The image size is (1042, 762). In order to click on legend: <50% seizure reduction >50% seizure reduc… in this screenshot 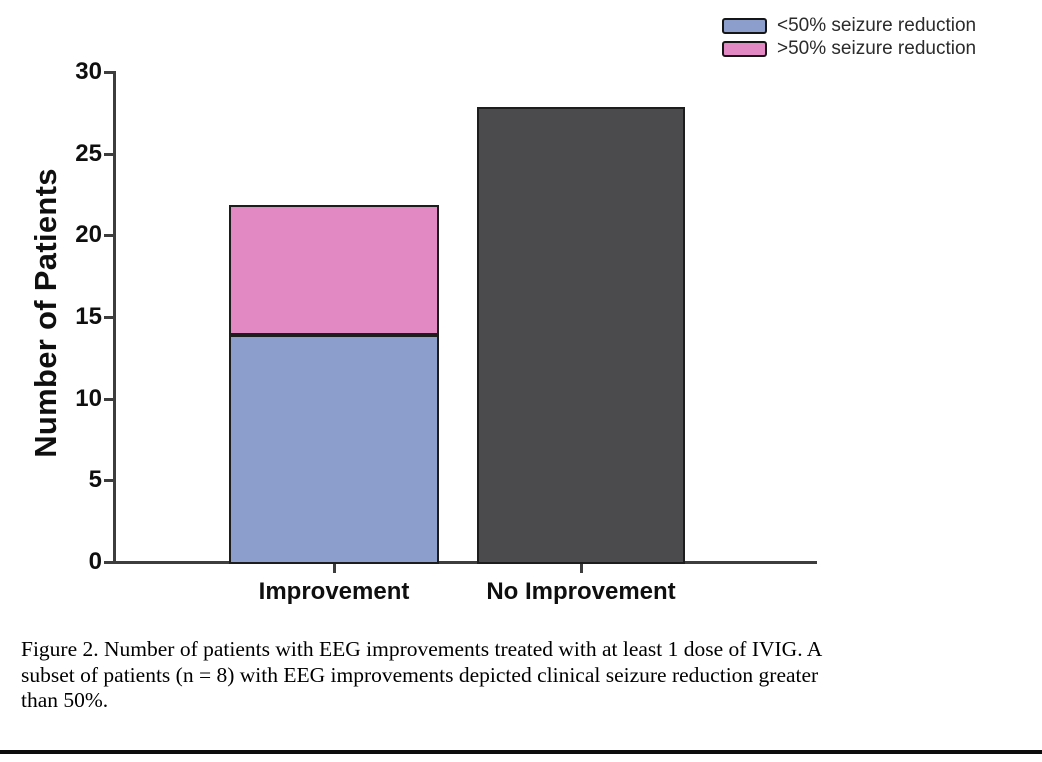, I will do `click(849, 37)`.